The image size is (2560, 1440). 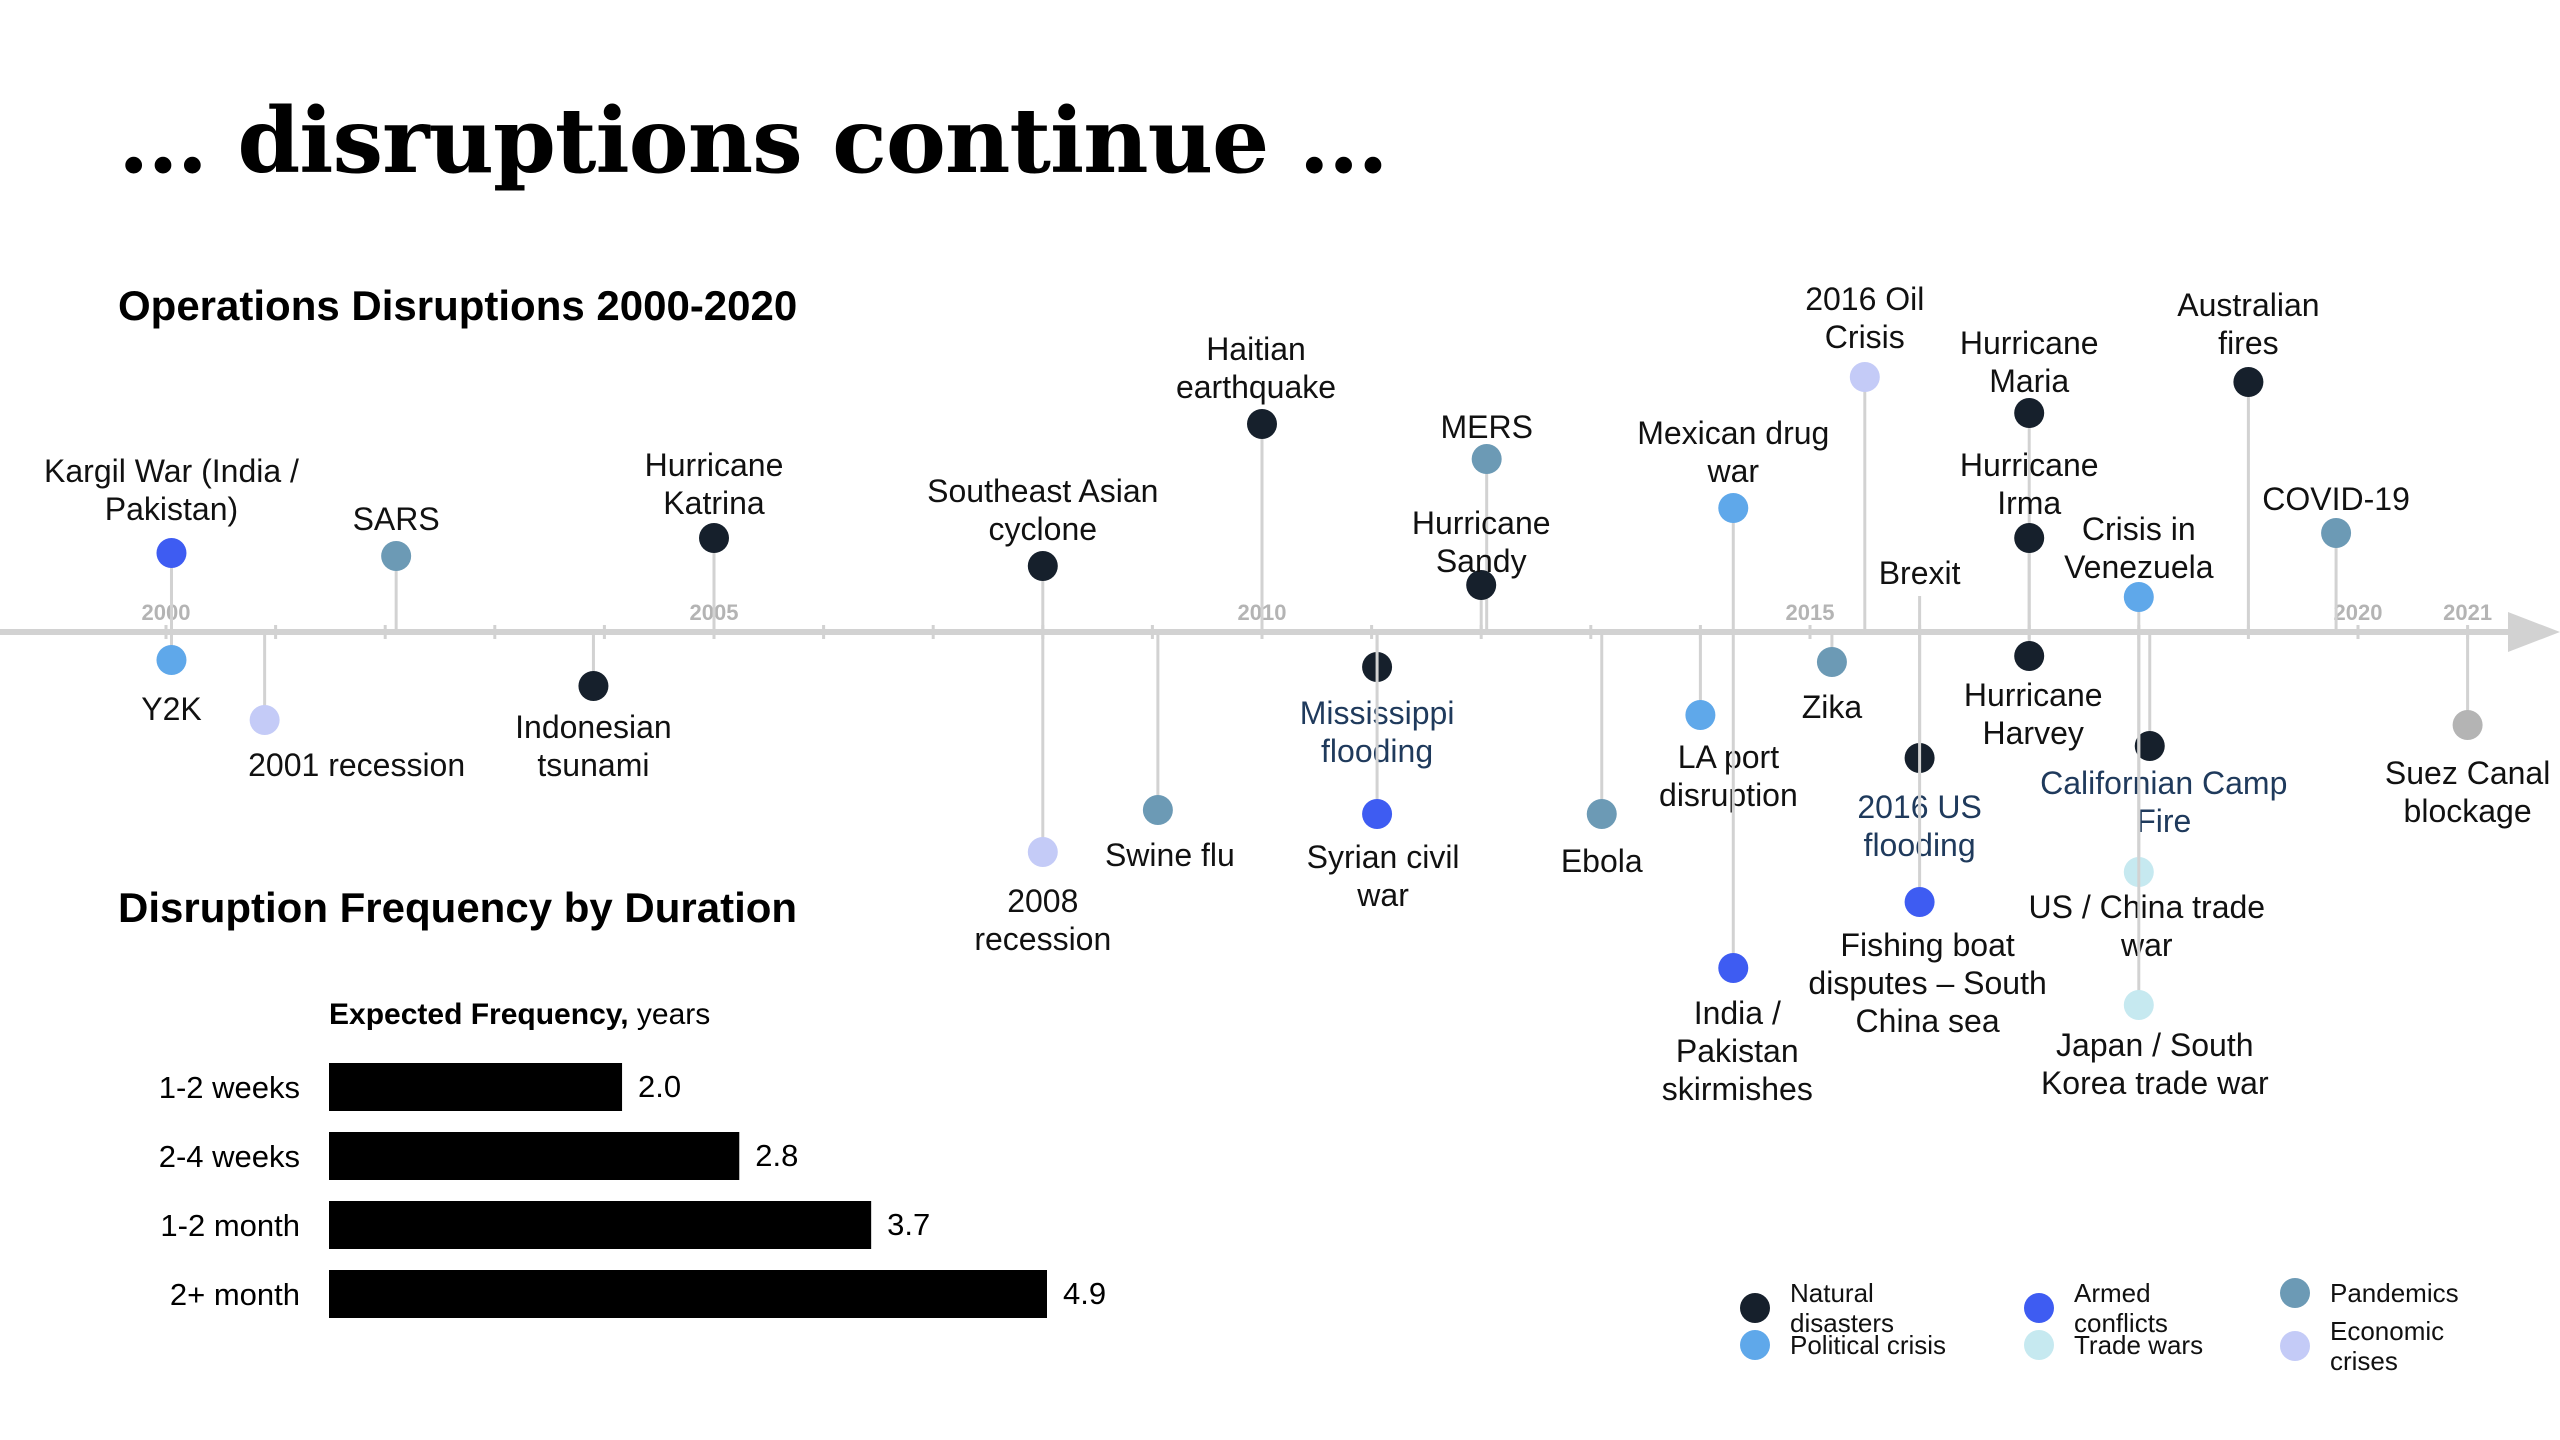 I want to click on event-australian-fires: Australian fires, so click(x=2248, y=459).